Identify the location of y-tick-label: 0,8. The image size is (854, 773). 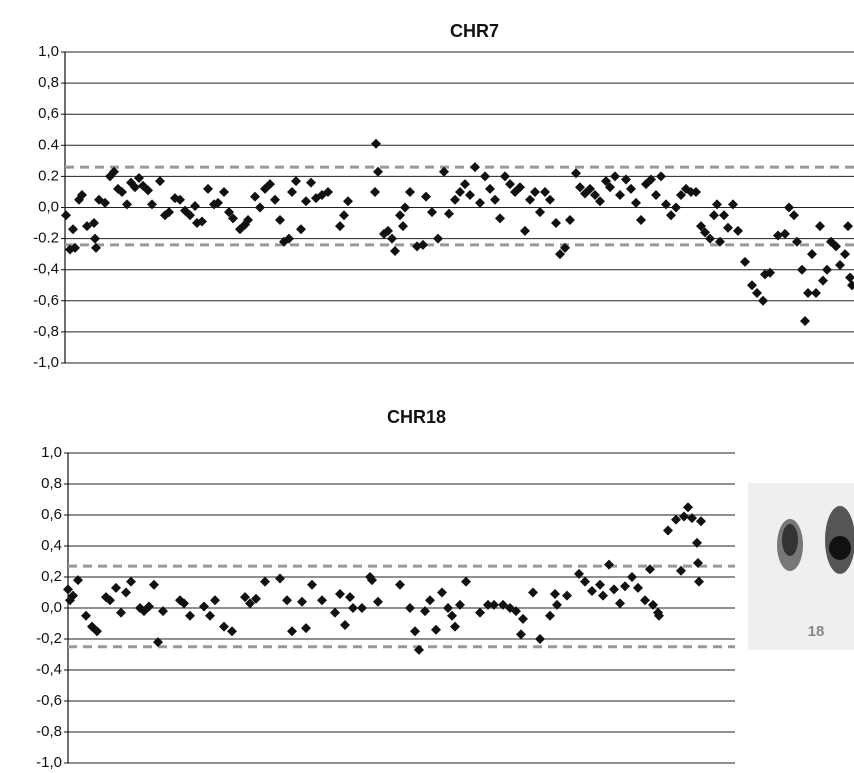
(51, 483).